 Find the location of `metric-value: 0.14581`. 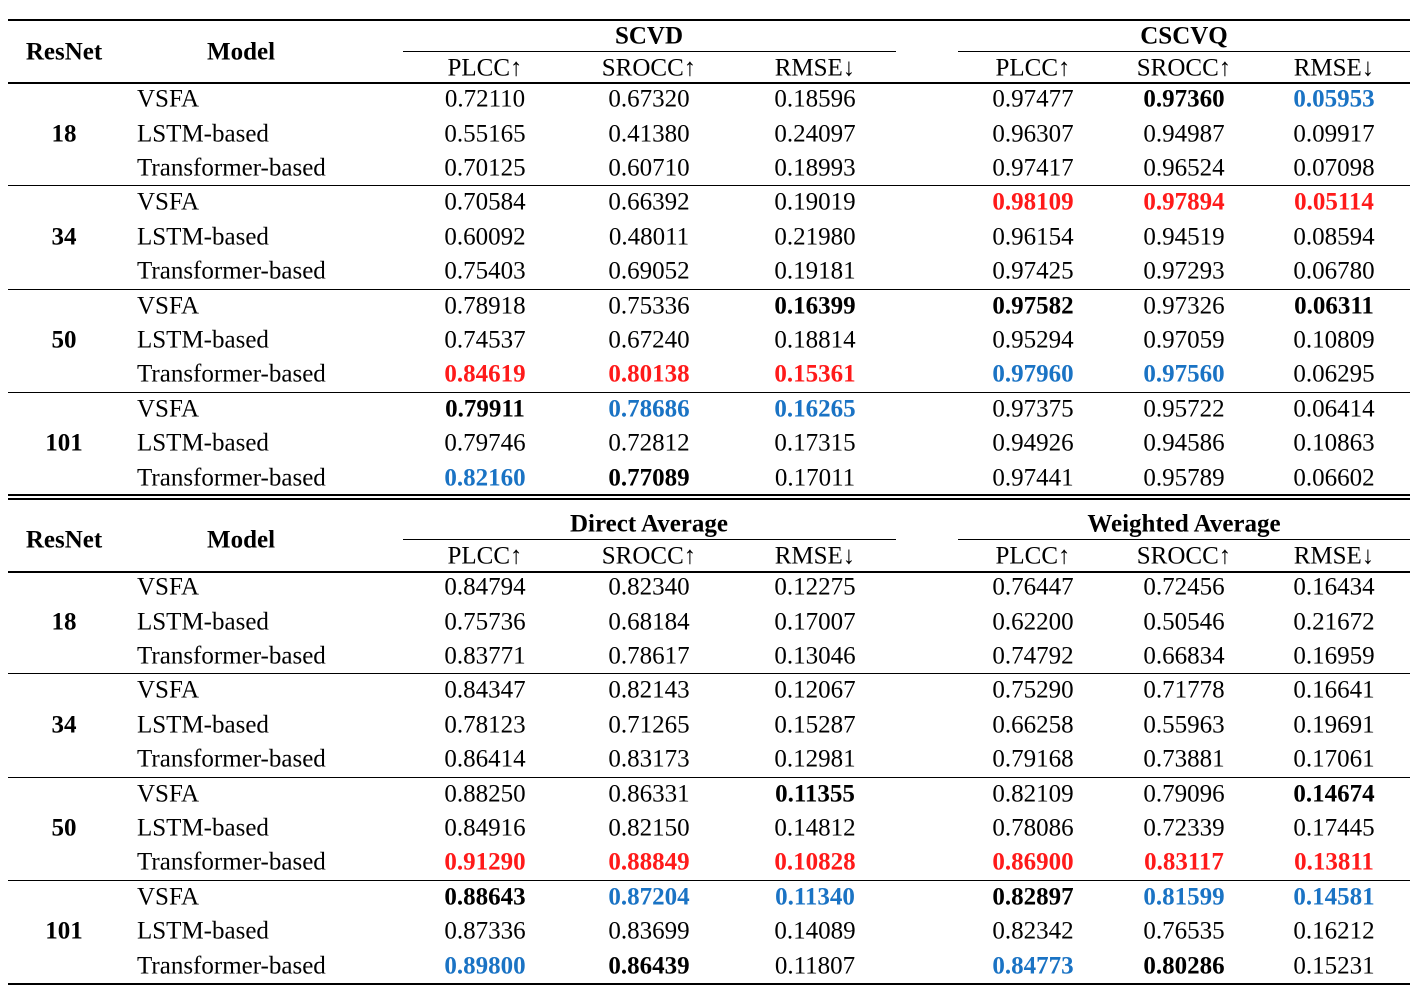

metric-value: 0.14581 is located at coordinates (1334, 897).